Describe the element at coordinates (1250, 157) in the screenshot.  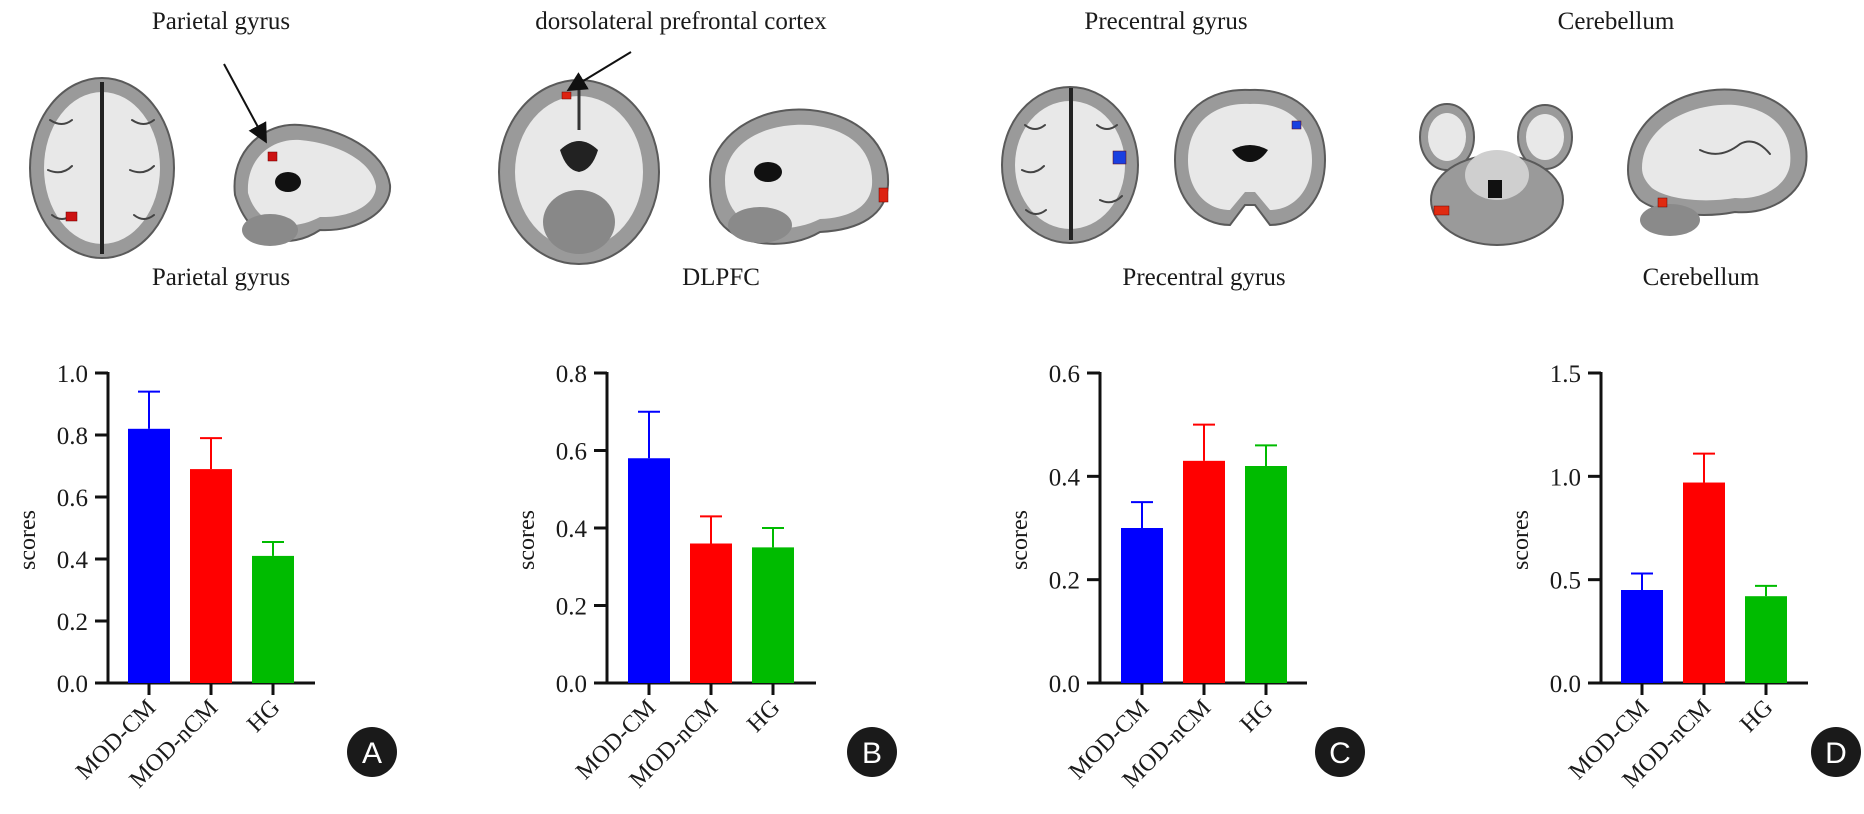
I see `brain-coronal-precentral` at that location.